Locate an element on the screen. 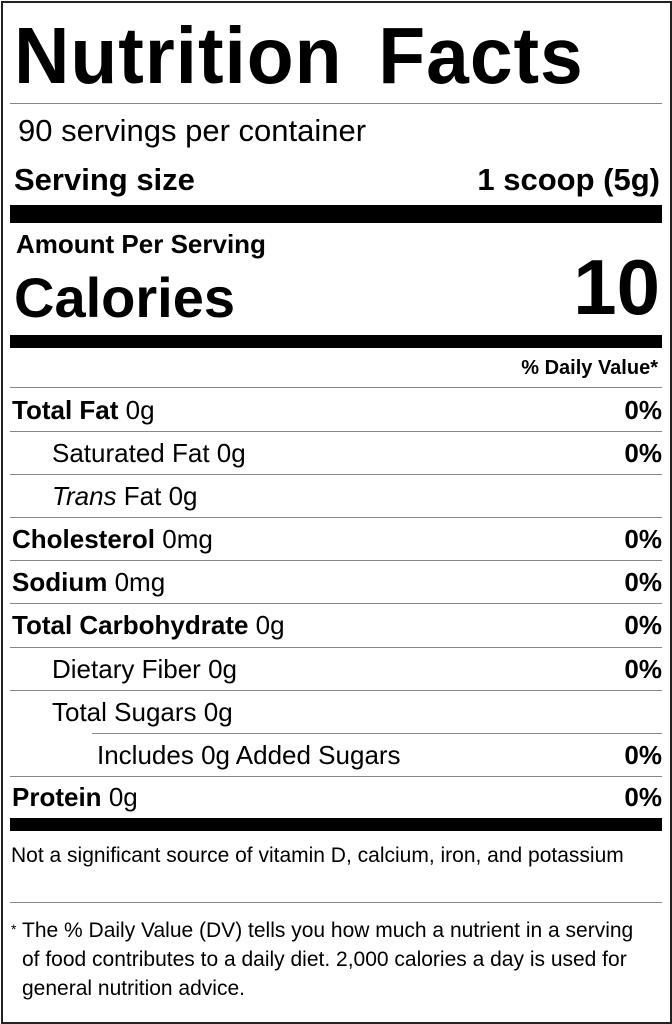 Image resolution: width=672 pixels, height=1024 pixels. label-title: Nutrition Facts is located at coordinates (299, 55).